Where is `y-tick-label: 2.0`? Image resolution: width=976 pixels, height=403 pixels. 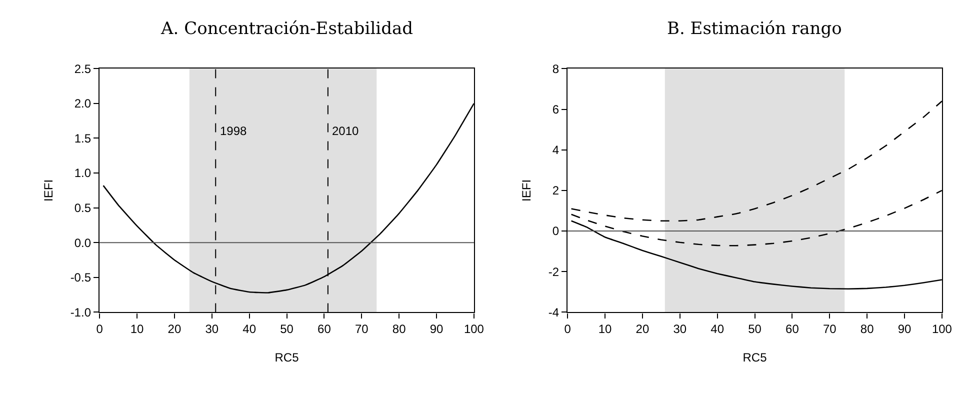 y-tick-label: 2.0 is located at coordinates (83, 103).